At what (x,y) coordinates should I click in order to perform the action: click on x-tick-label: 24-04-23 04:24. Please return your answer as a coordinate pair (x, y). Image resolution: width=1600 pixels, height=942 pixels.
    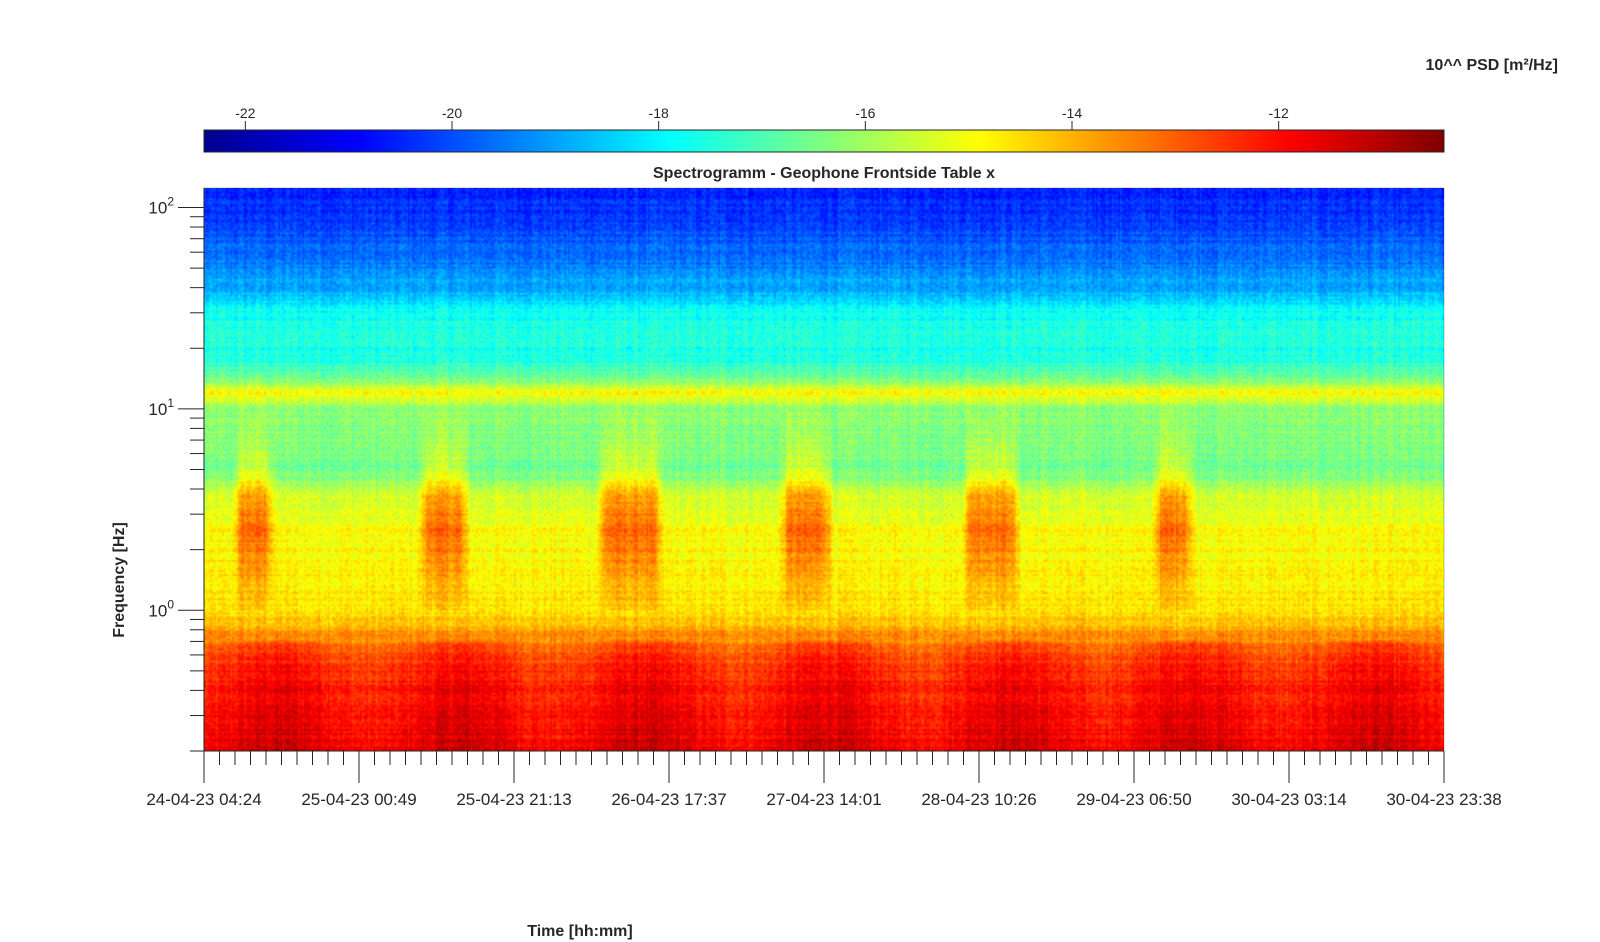
    Looking at the image, I should click on (203, 799).